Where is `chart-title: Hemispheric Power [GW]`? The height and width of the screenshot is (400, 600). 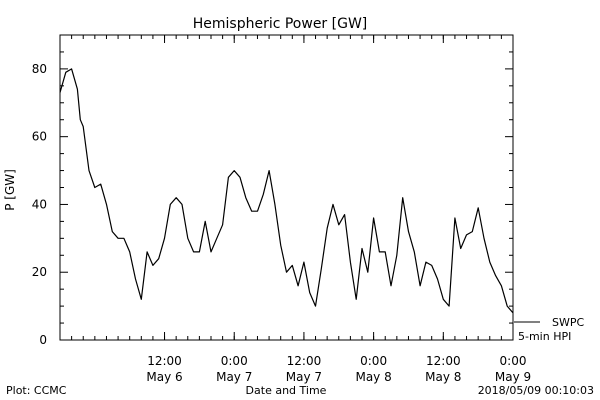 chart-title: Hemispheric Power [GW] is located at coordinates (280, 24).